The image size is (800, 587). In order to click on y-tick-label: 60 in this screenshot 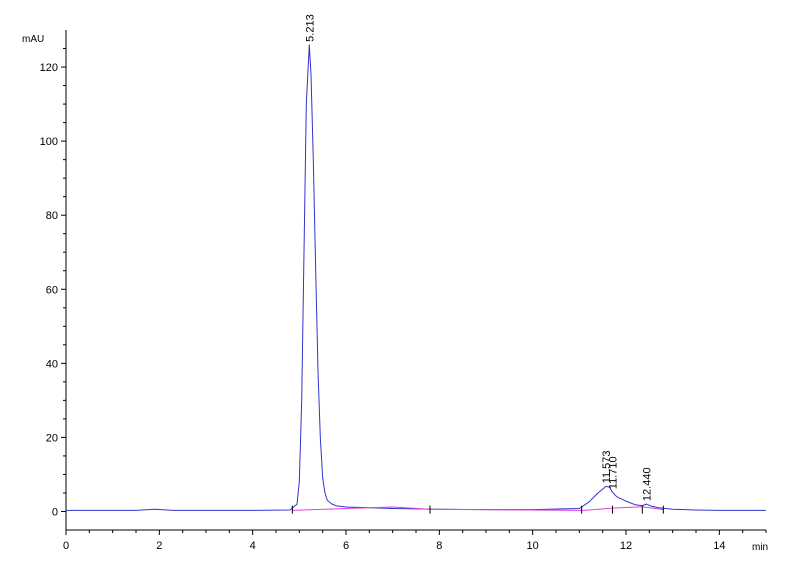, I will do `click(52, 290)`.